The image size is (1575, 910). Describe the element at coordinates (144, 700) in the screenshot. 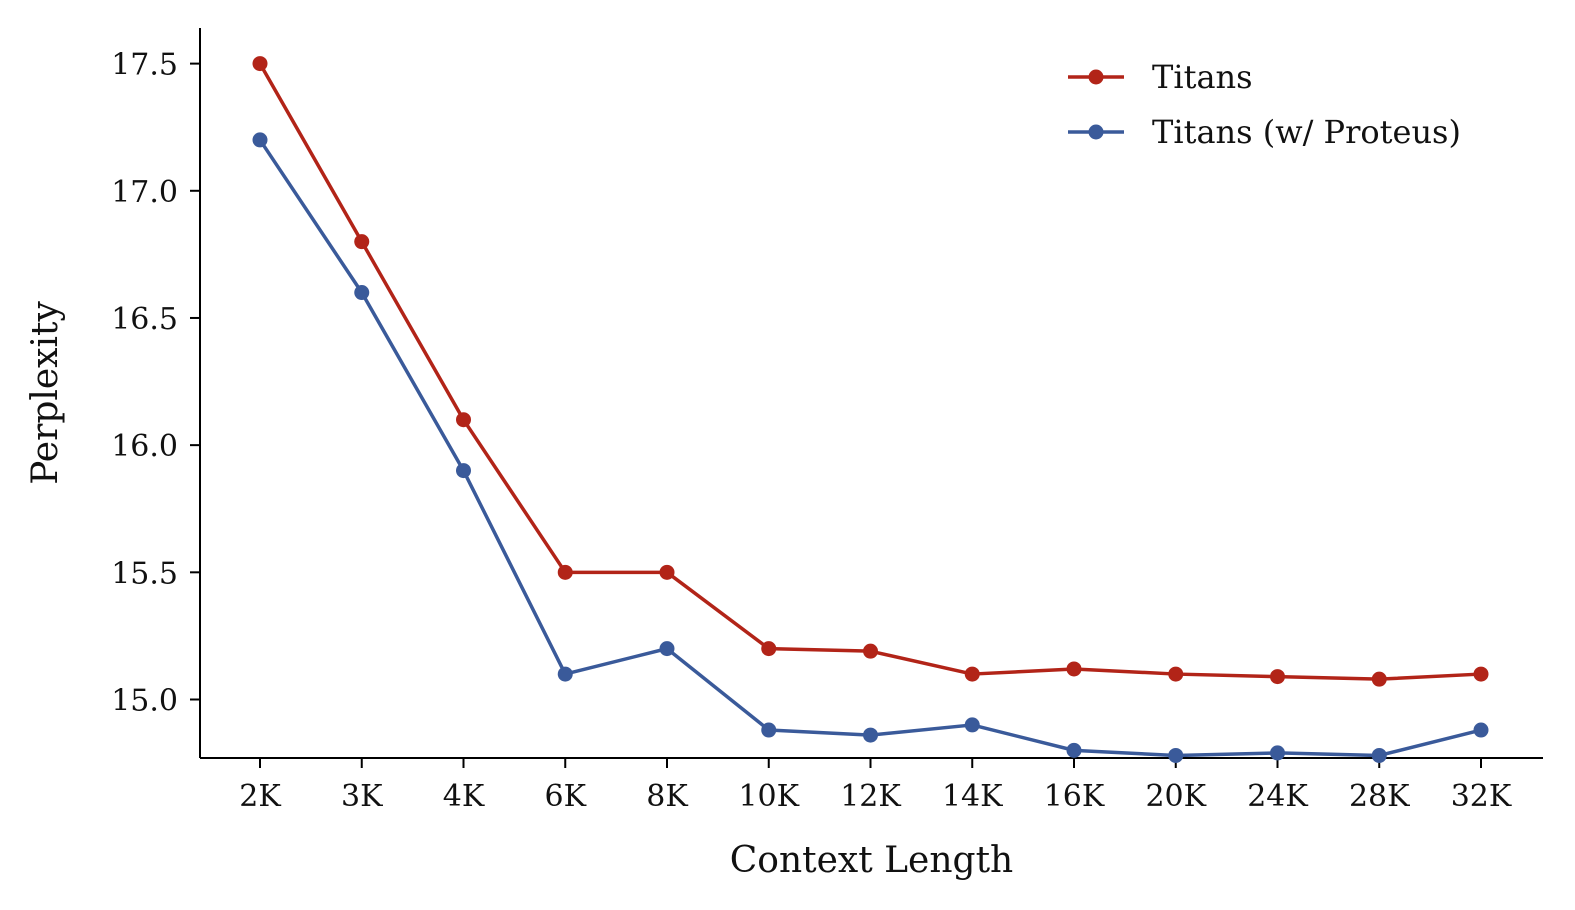

I see `y-tick-label: 15.0` at that location.